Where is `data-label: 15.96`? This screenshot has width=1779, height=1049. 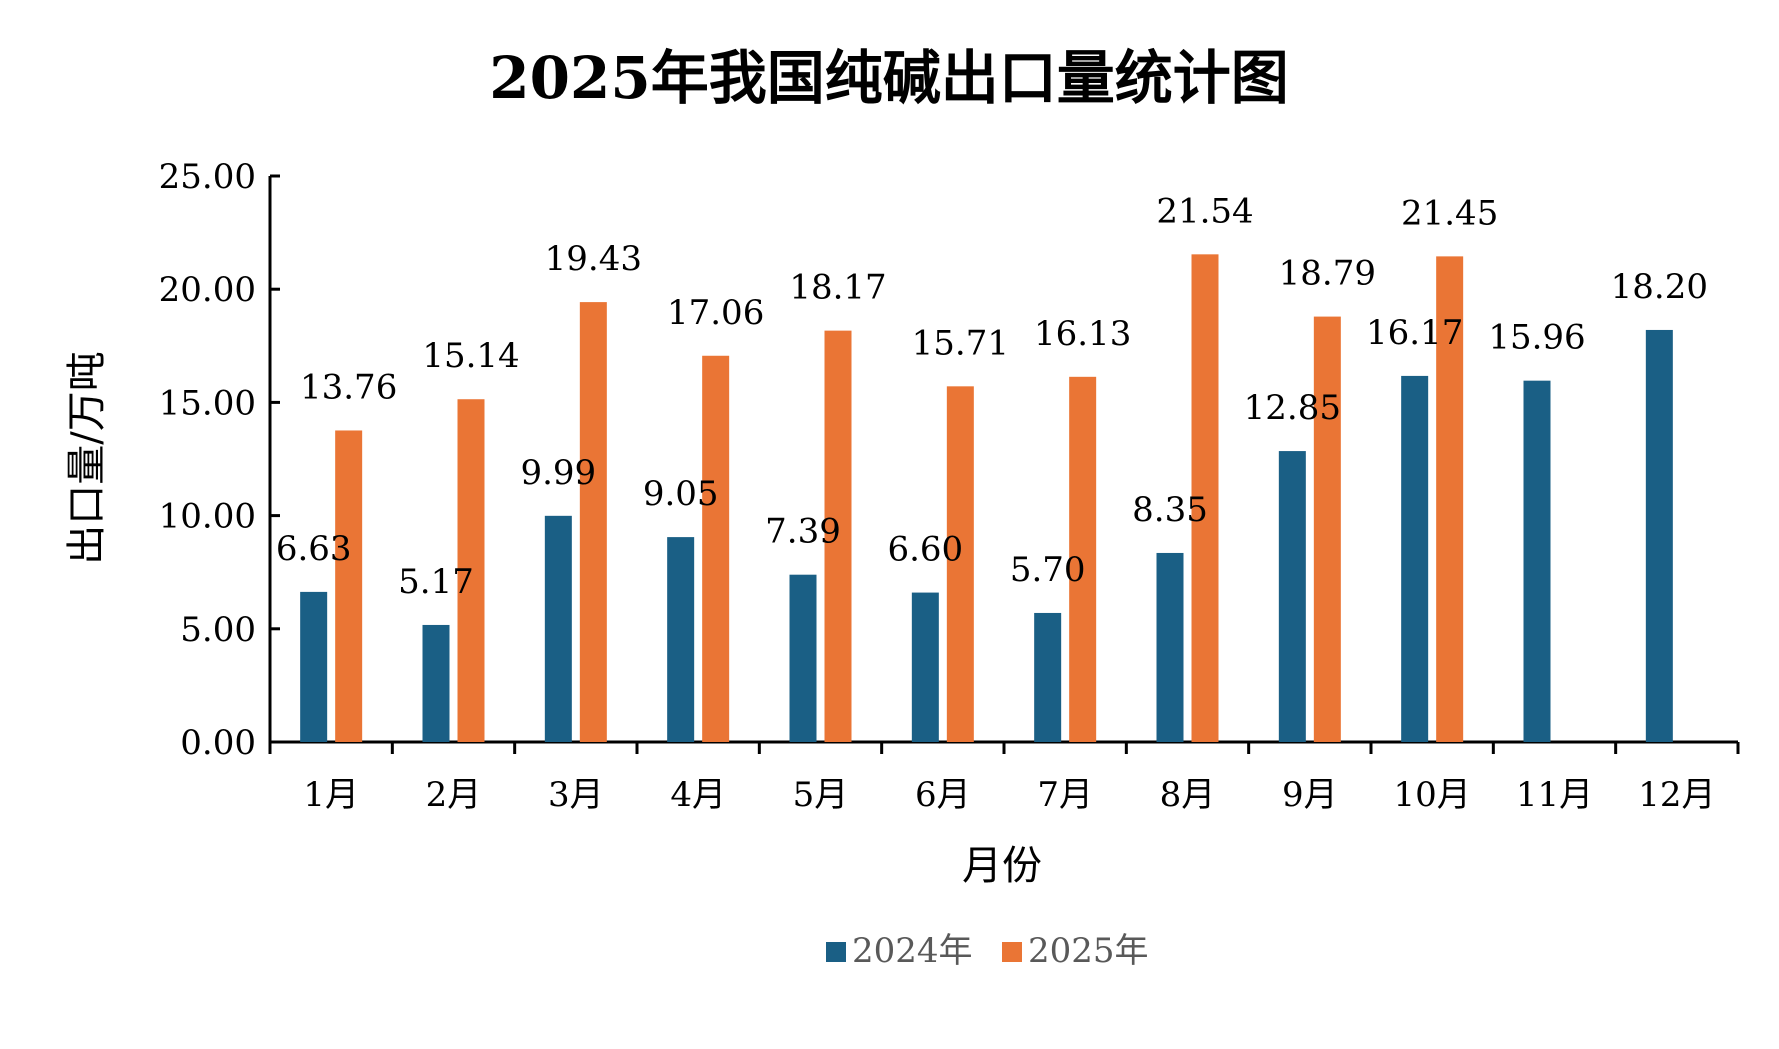 data-label: 15.96 is located at coordinates (1536, 338).